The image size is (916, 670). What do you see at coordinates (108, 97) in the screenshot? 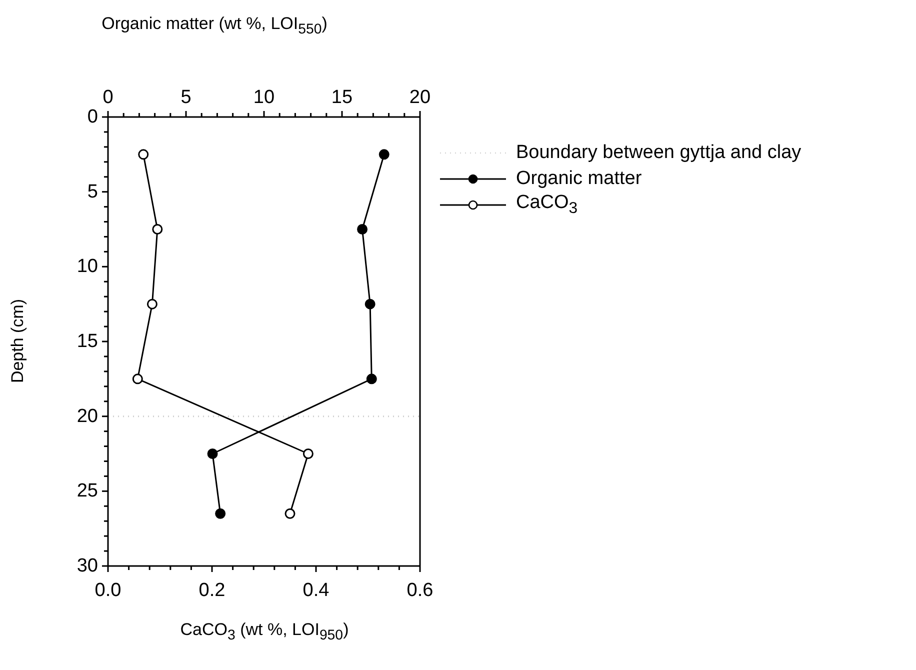
I see `x2-tick-label: 0` at bounding box center [108, 97].